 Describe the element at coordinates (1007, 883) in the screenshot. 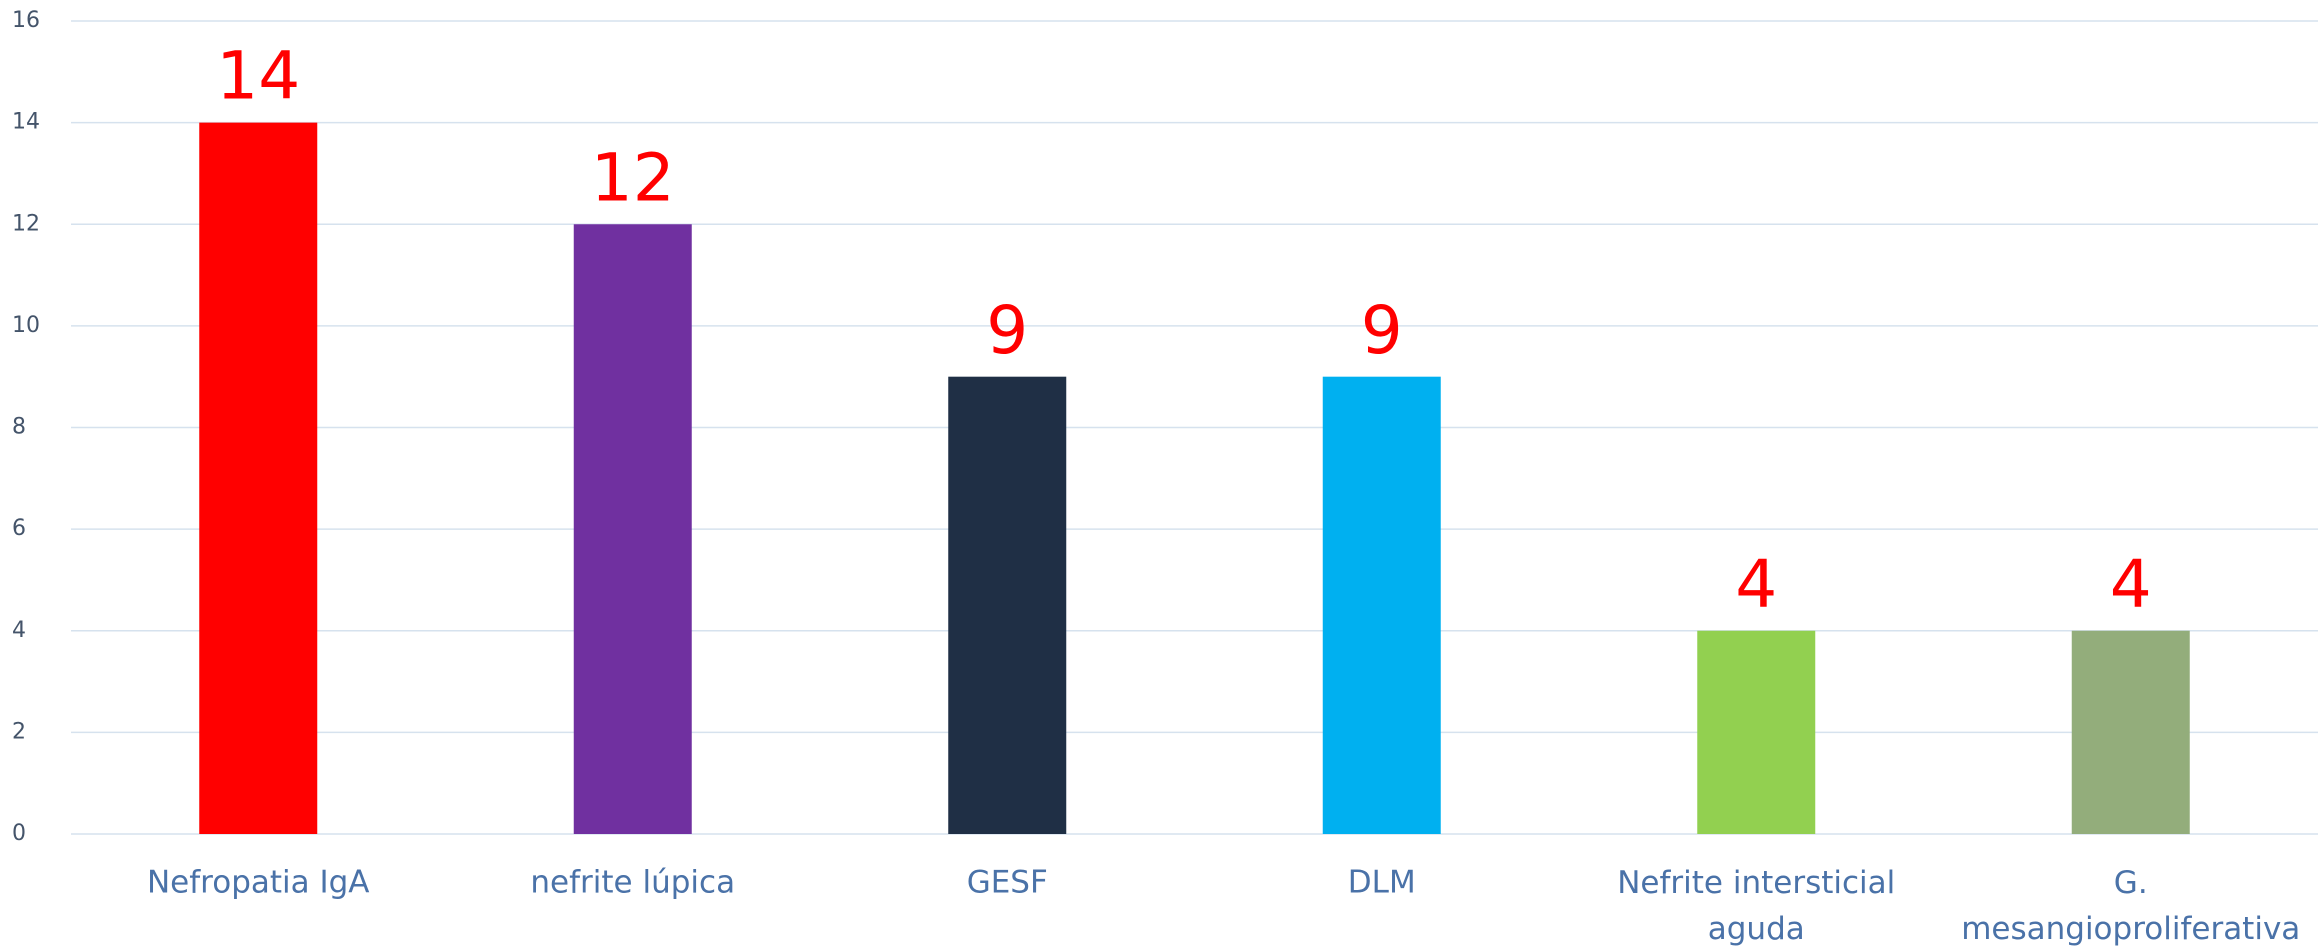

I see `x-tick-label: GESF` at that location.